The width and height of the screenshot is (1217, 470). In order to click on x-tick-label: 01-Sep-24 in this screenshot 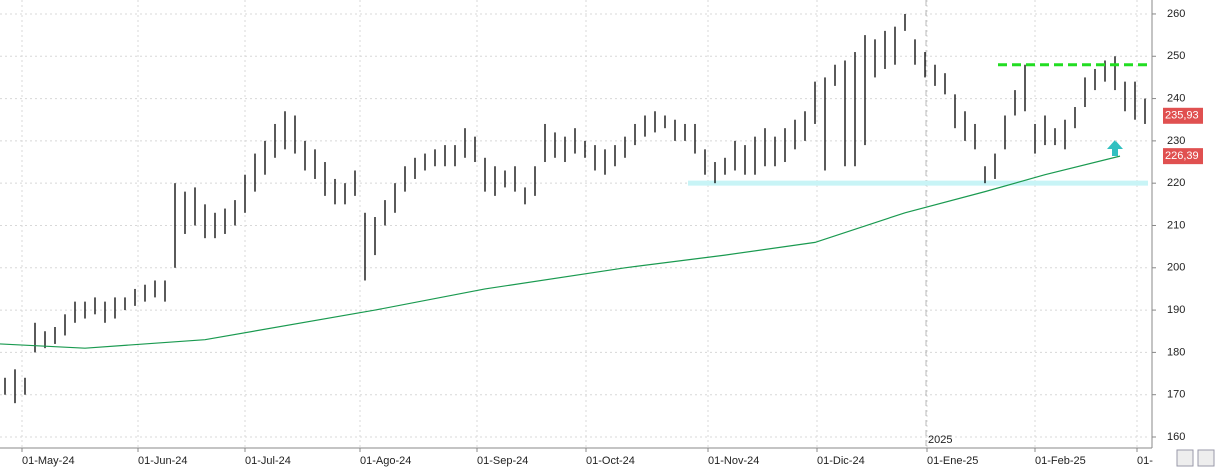, I will do `click(502, 461)`.